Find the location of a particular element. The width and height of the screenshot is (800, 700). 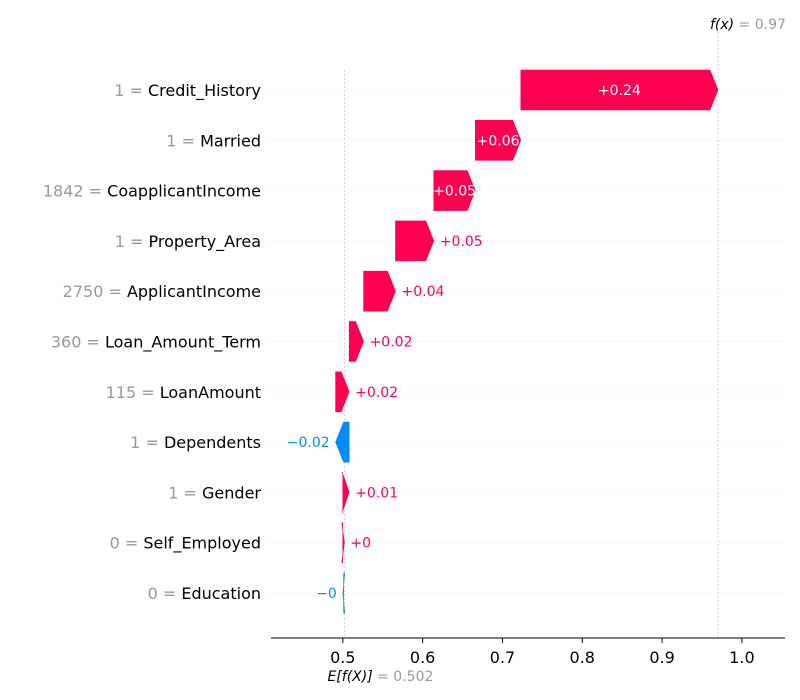

bar-CoapplicantIncome is located at coordinates (454, 190).